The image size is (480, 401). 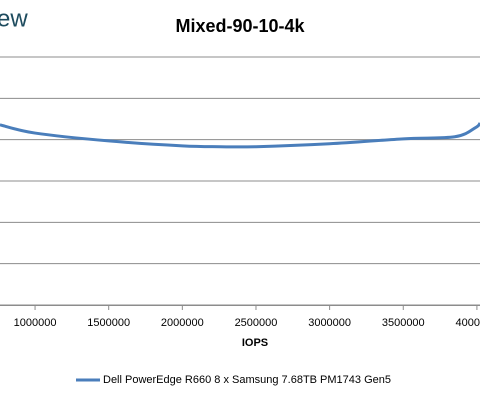 I want to click on chart-title: Mixed-90-10-4k, so click(x=240, y=26).